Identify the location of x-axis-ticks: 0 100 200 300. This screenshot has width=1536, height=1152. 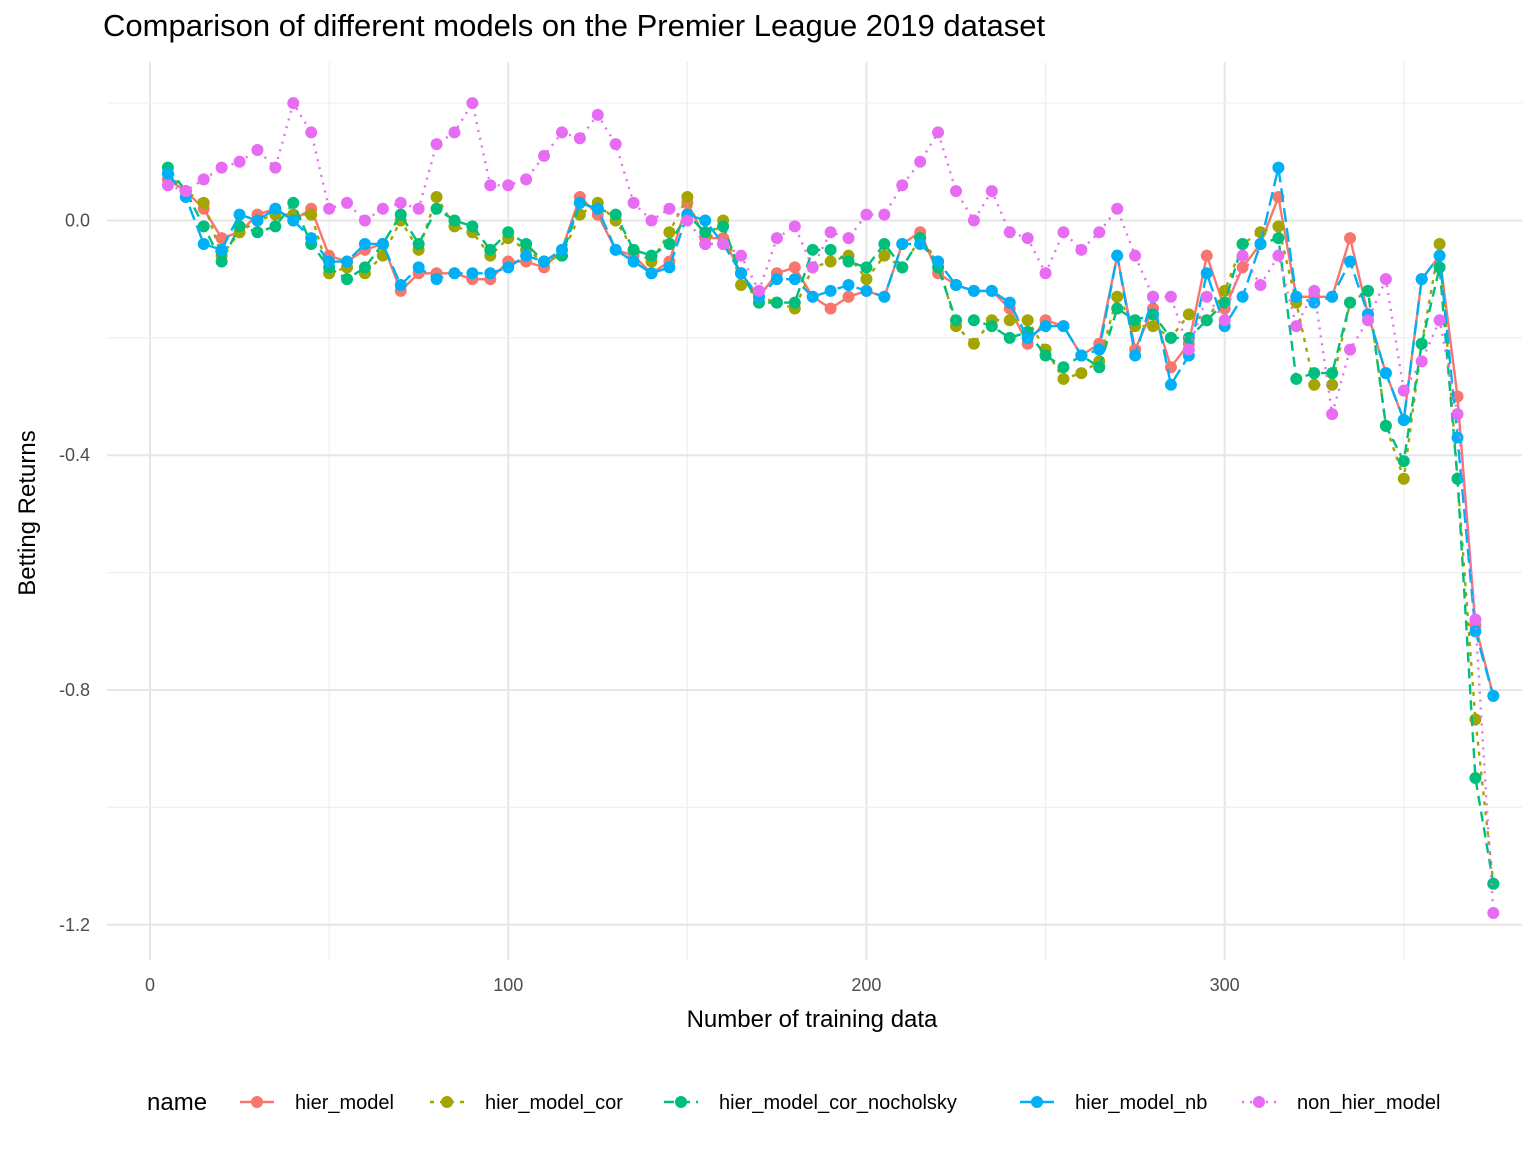
(692, 985).